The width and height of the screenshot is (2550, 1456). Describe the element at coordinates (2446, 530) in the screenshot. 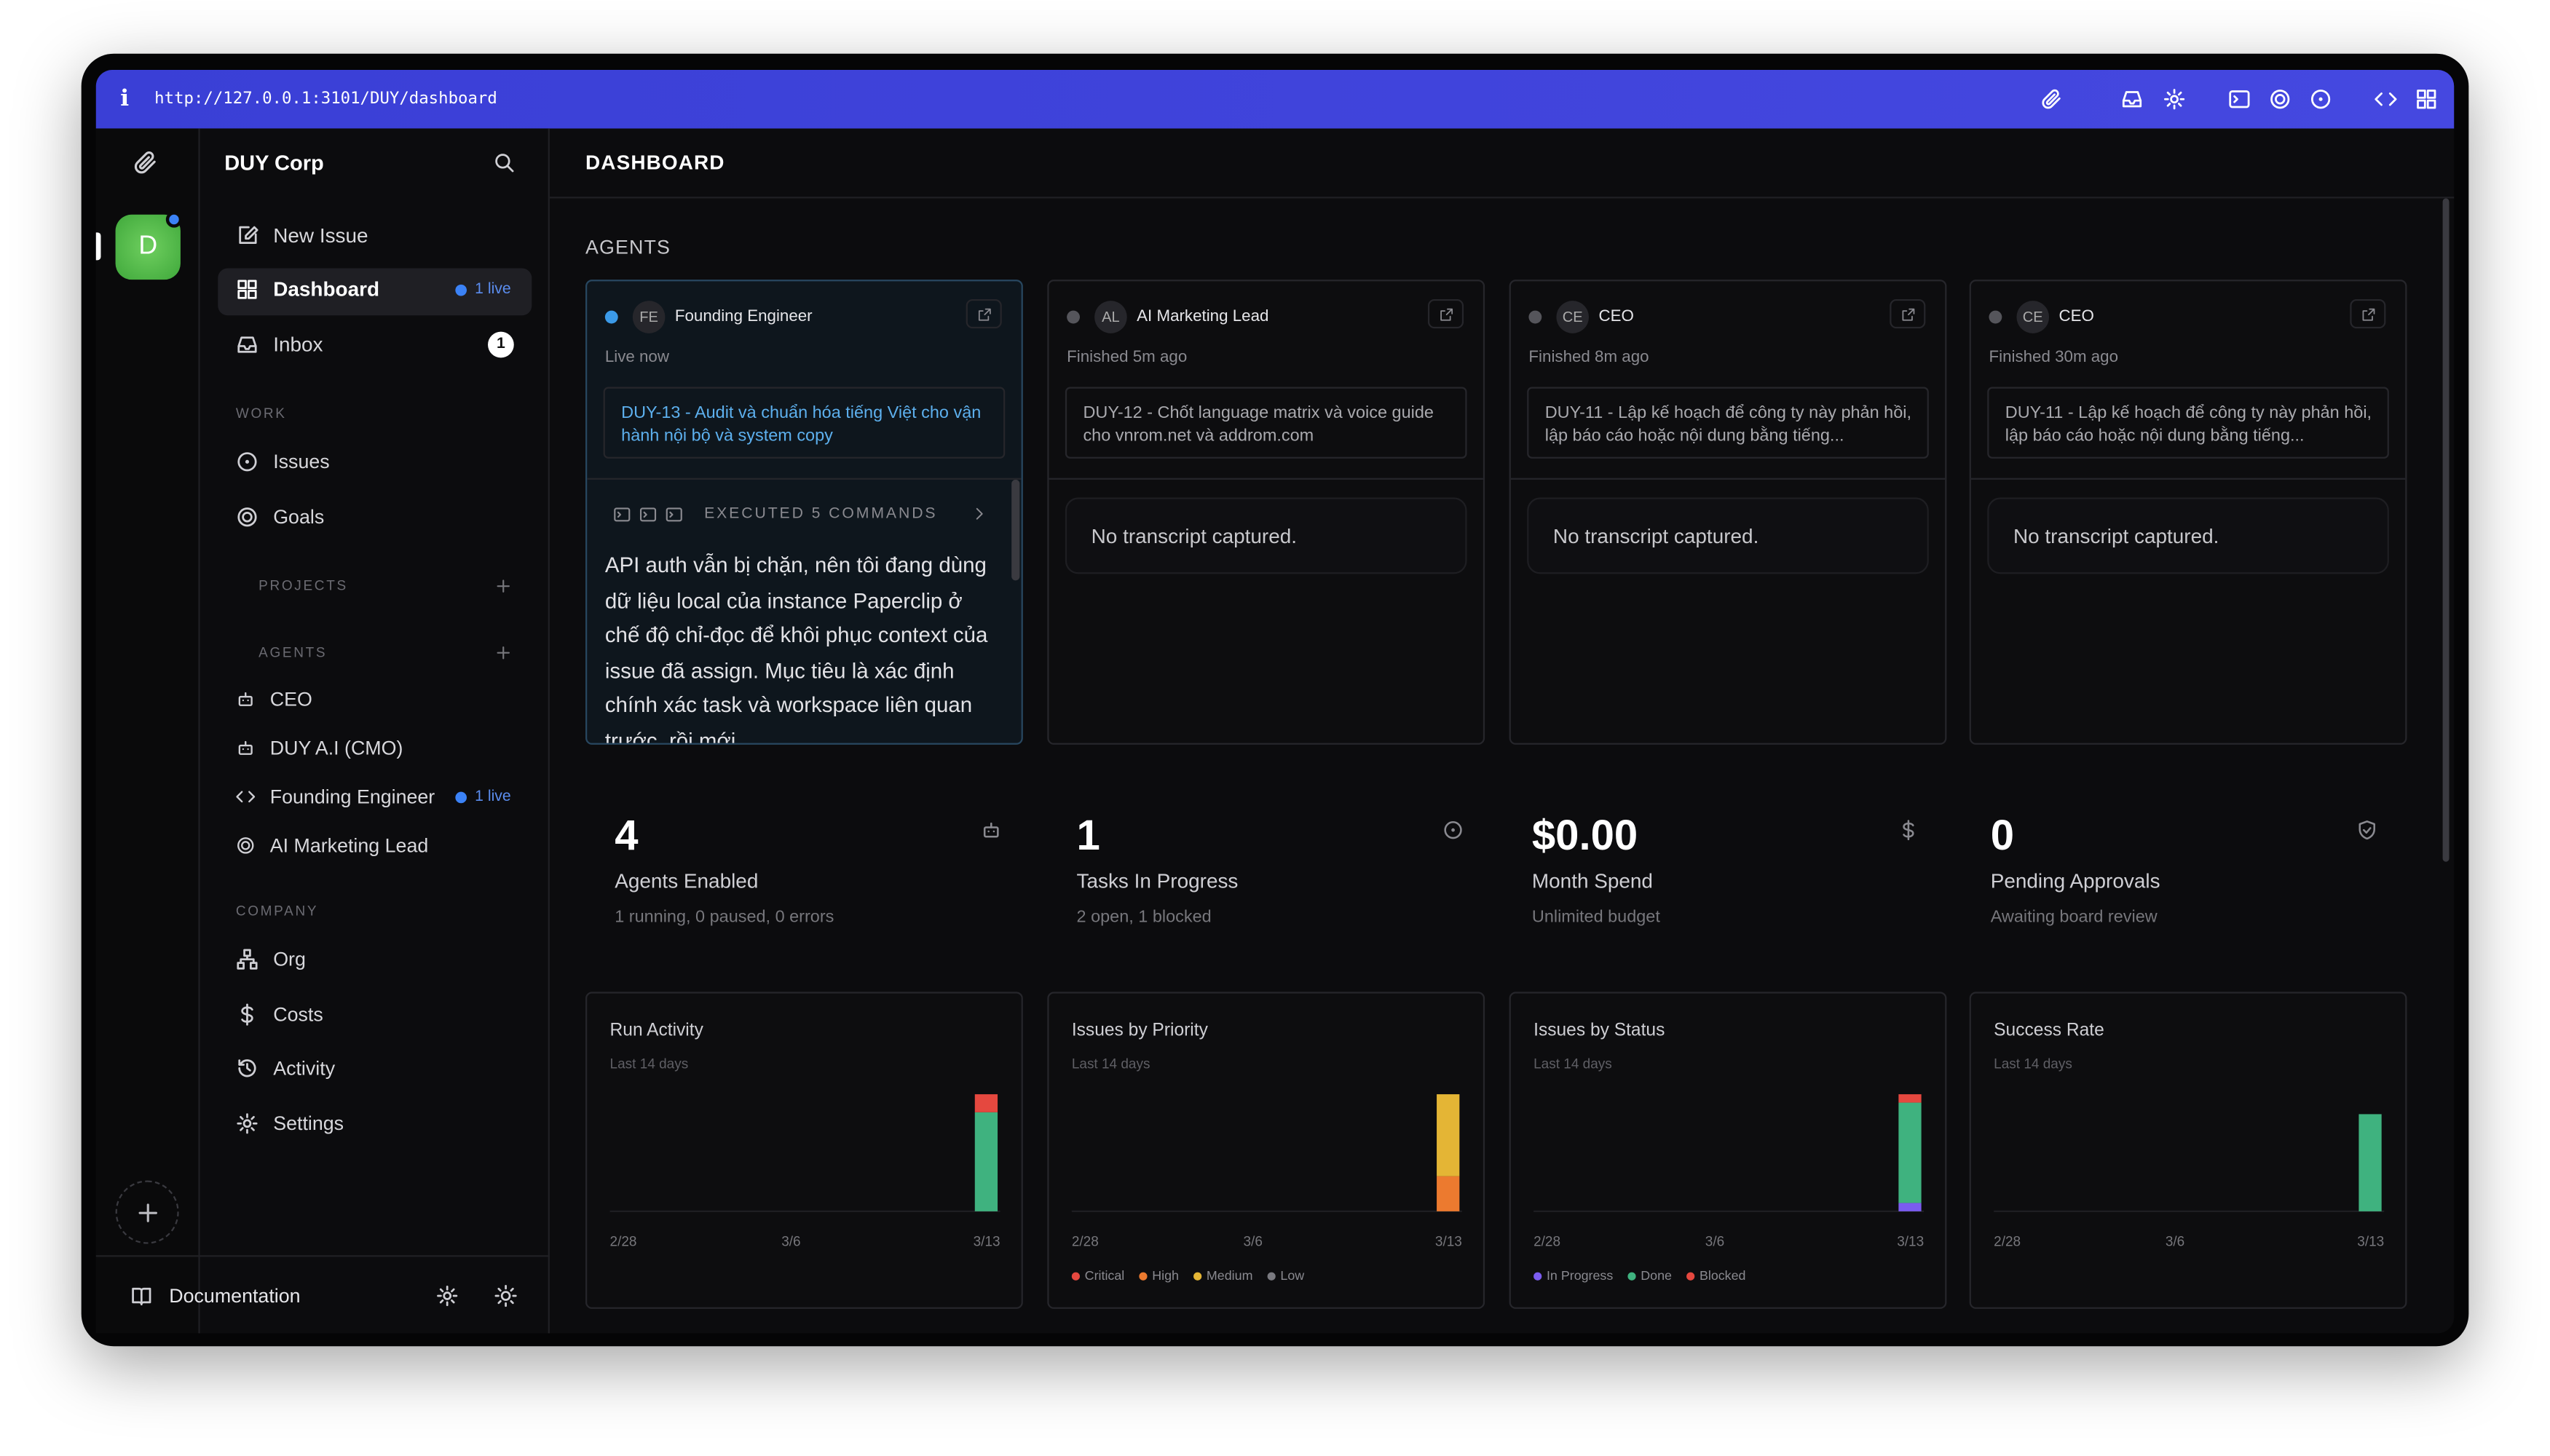

I see `scrollbar` at that location.